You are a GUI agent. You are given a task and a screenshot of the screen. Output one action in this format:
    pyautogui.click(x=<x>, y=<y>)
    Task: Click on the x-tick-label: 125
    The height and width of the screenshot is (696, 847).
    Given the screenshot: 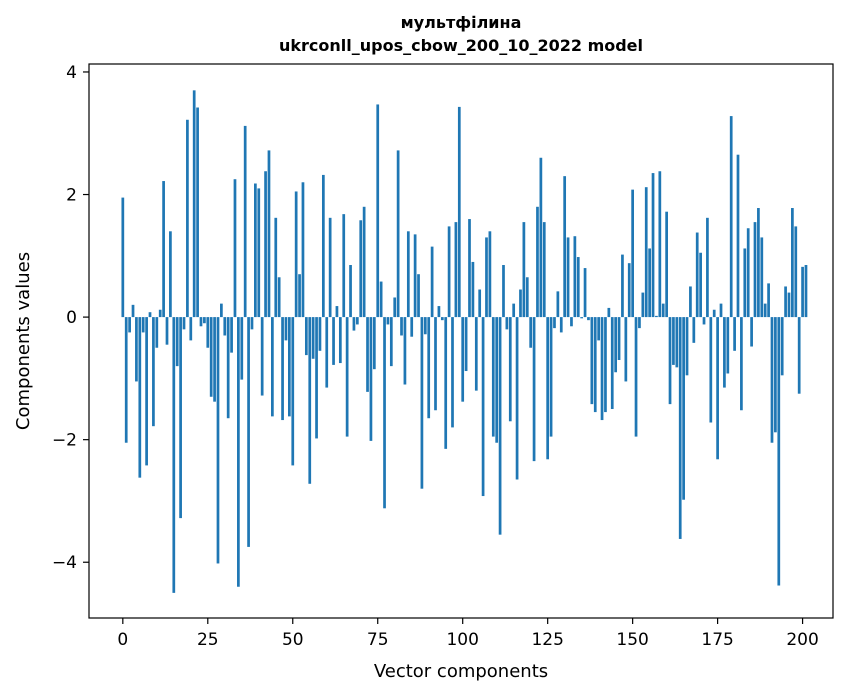 What is the action you would take?
    pyautogui.click(x=547, y=640)
    